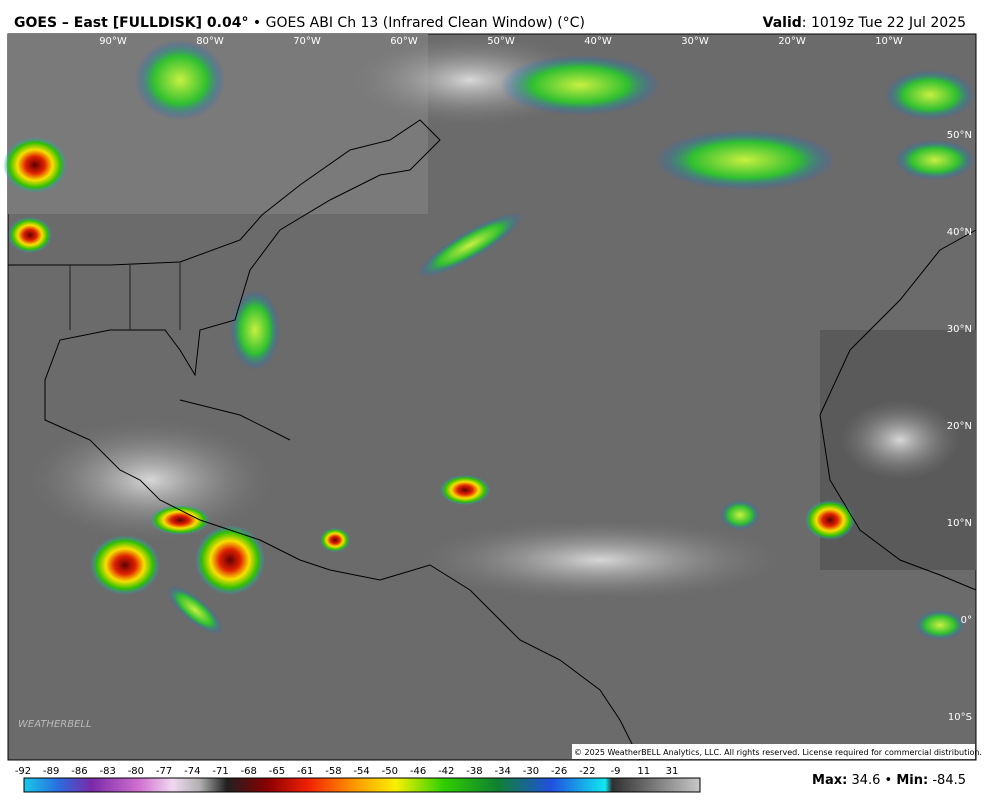 This screenshot has width=984, height=812. Describe the element at coordinates (865, 780) in the screenshot. I see `max-value: 34.6` at that location.